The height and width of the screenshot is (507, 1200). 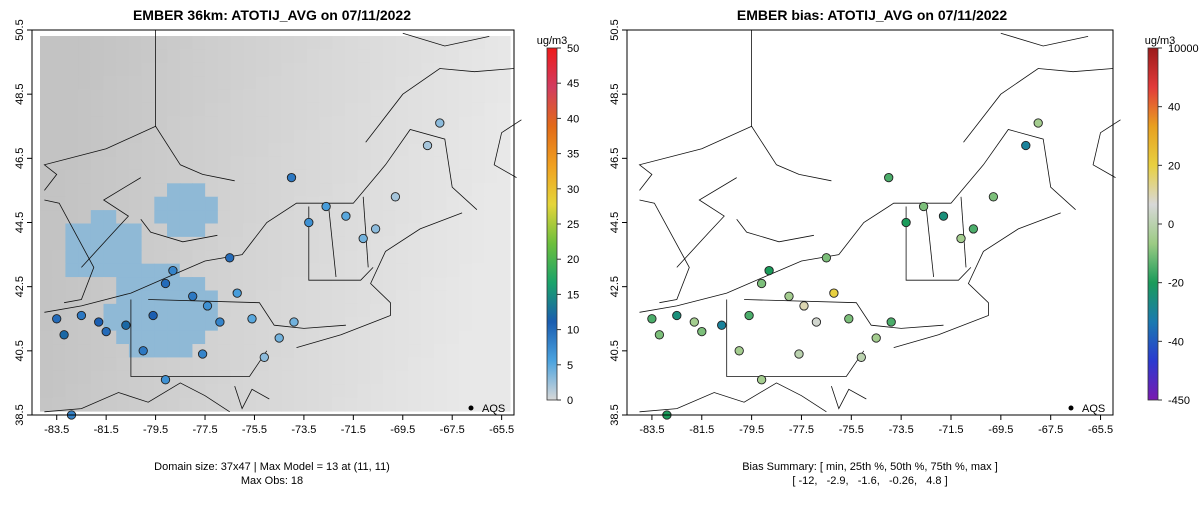 What do you see at coordinates (615, 93) in the screenshot?
I see `y-tick-label: 48.5` at bounding box center [615, 93].